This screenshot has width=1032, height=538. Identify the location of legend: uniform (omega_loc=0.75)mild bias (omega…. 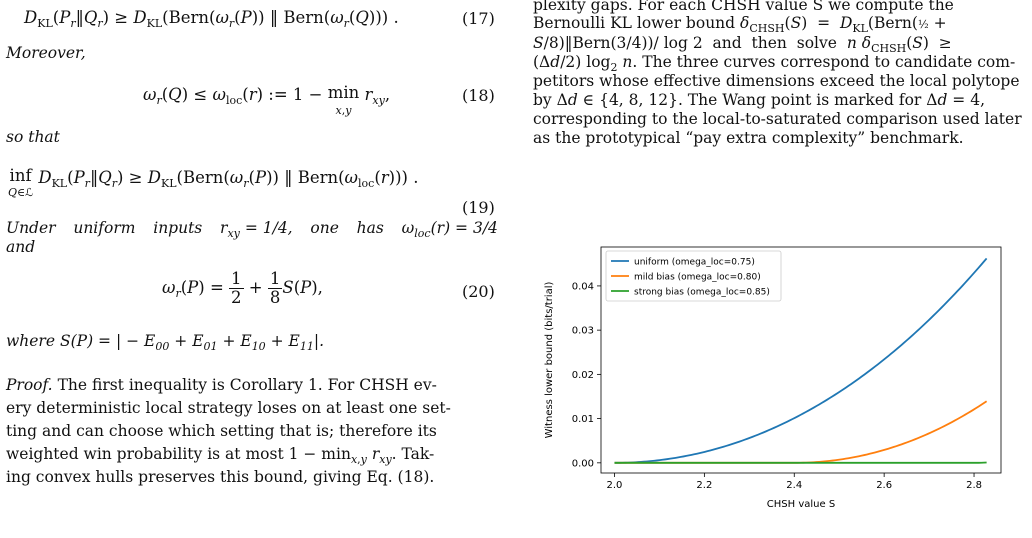
(693, 276).